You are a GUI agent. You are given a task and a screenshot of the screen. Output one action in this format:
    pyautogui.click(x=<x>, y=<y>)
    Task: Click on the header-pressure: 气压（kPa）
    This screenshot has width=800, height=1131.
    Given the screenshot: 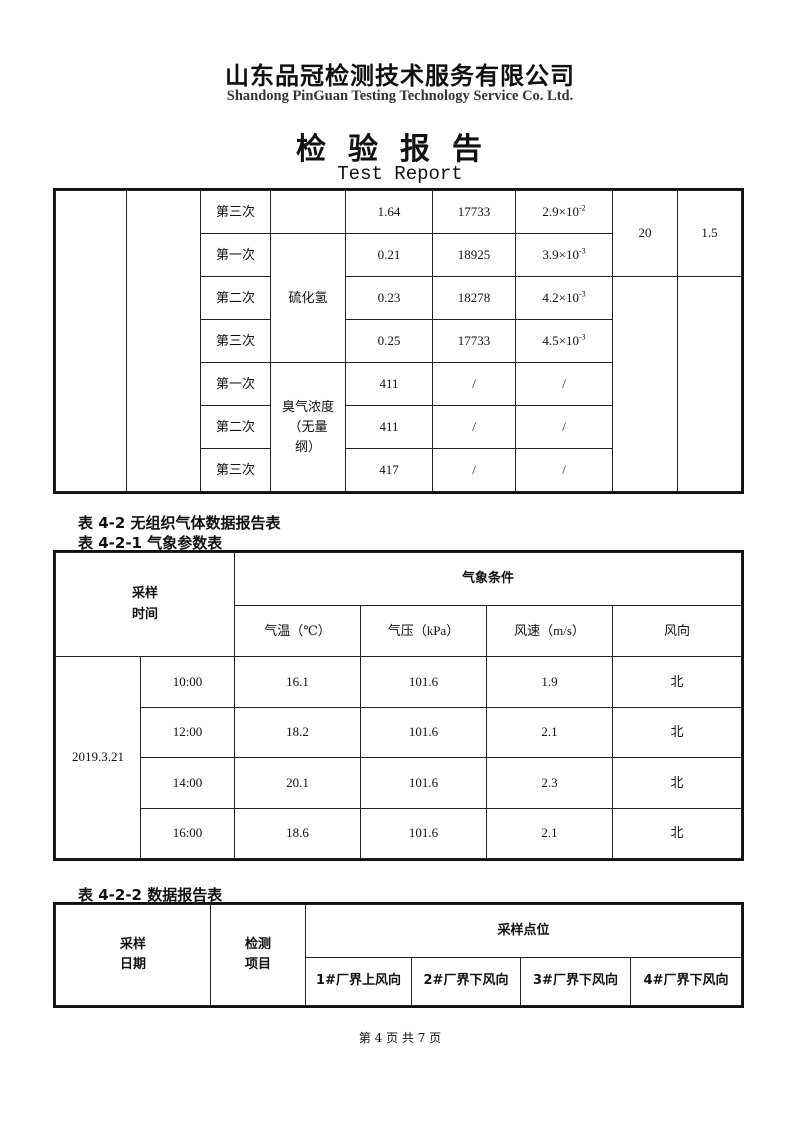 What is the action you would take?
    pyautogui.click(x=424, y=631)
    